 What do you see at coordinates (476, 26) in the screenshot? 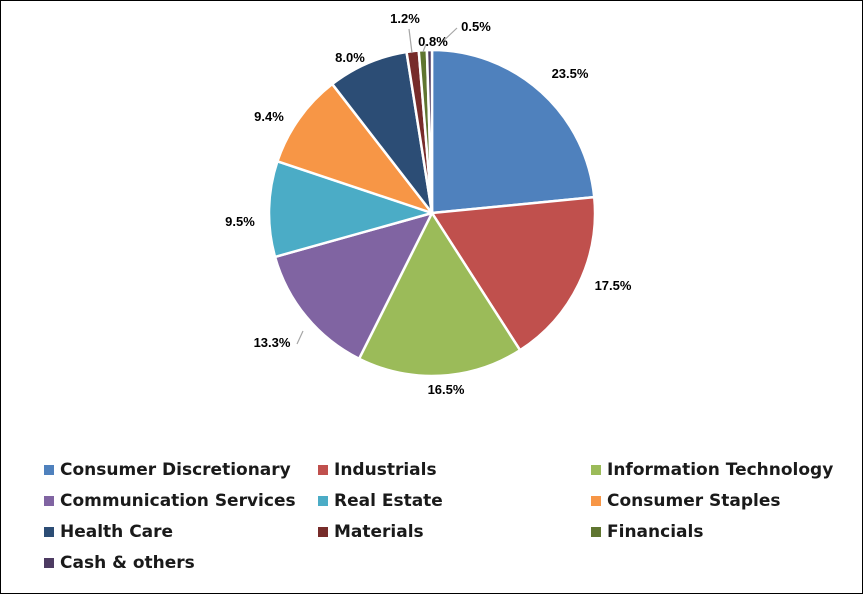
I see `data-label-cash-and-others: 0.5%` at bounding box center [476, 26].